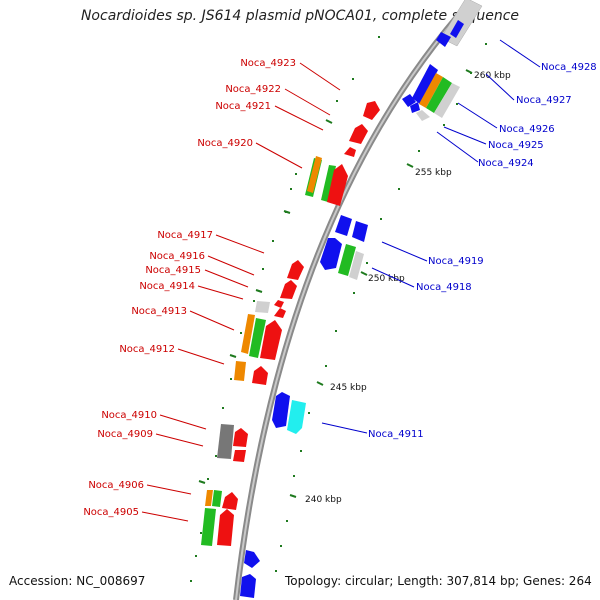  Describe the element at coordinates (506, 163) in the screenshot. I see `label-noca-4924: Noca_4924` at that location.